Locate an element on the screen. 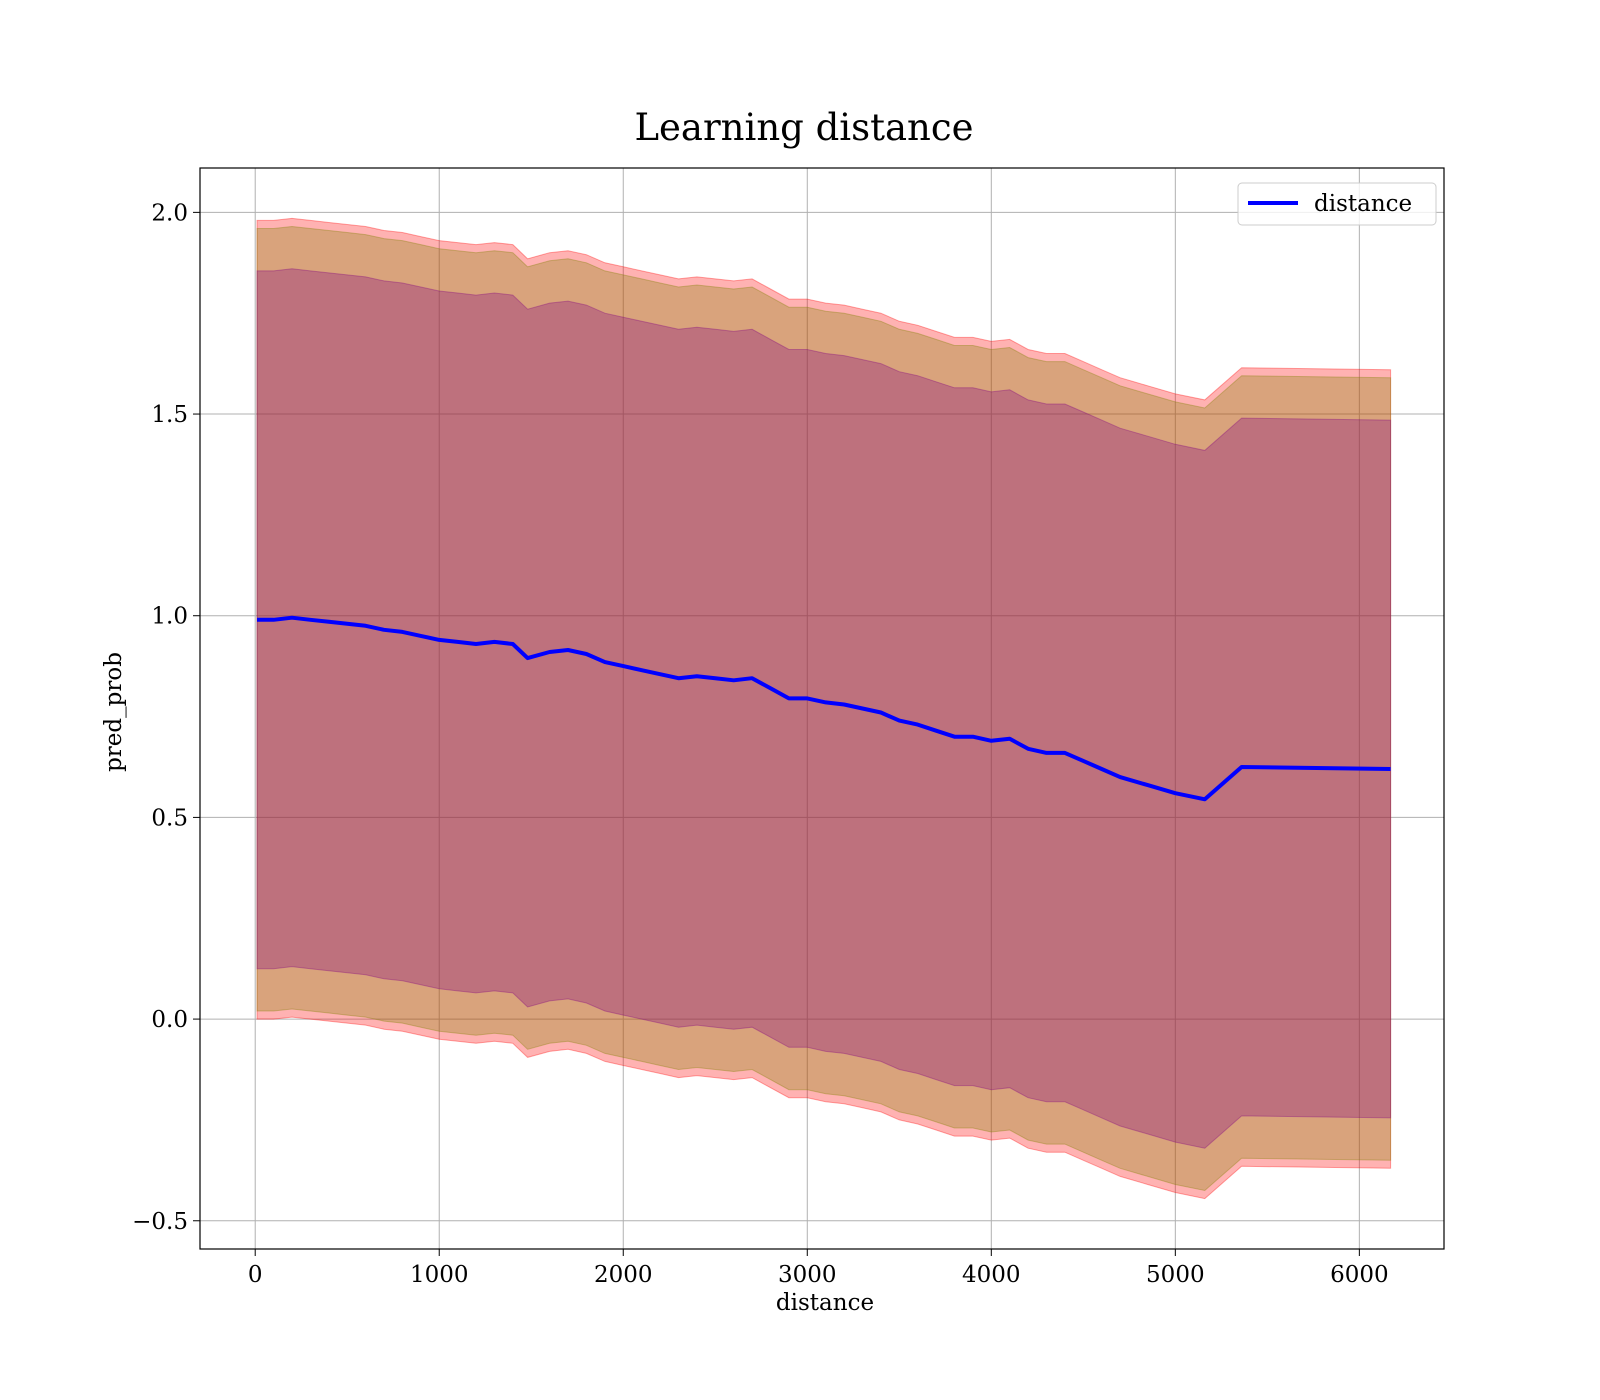  y-tick-label: 1.0 is located at coordinates (169, 617).